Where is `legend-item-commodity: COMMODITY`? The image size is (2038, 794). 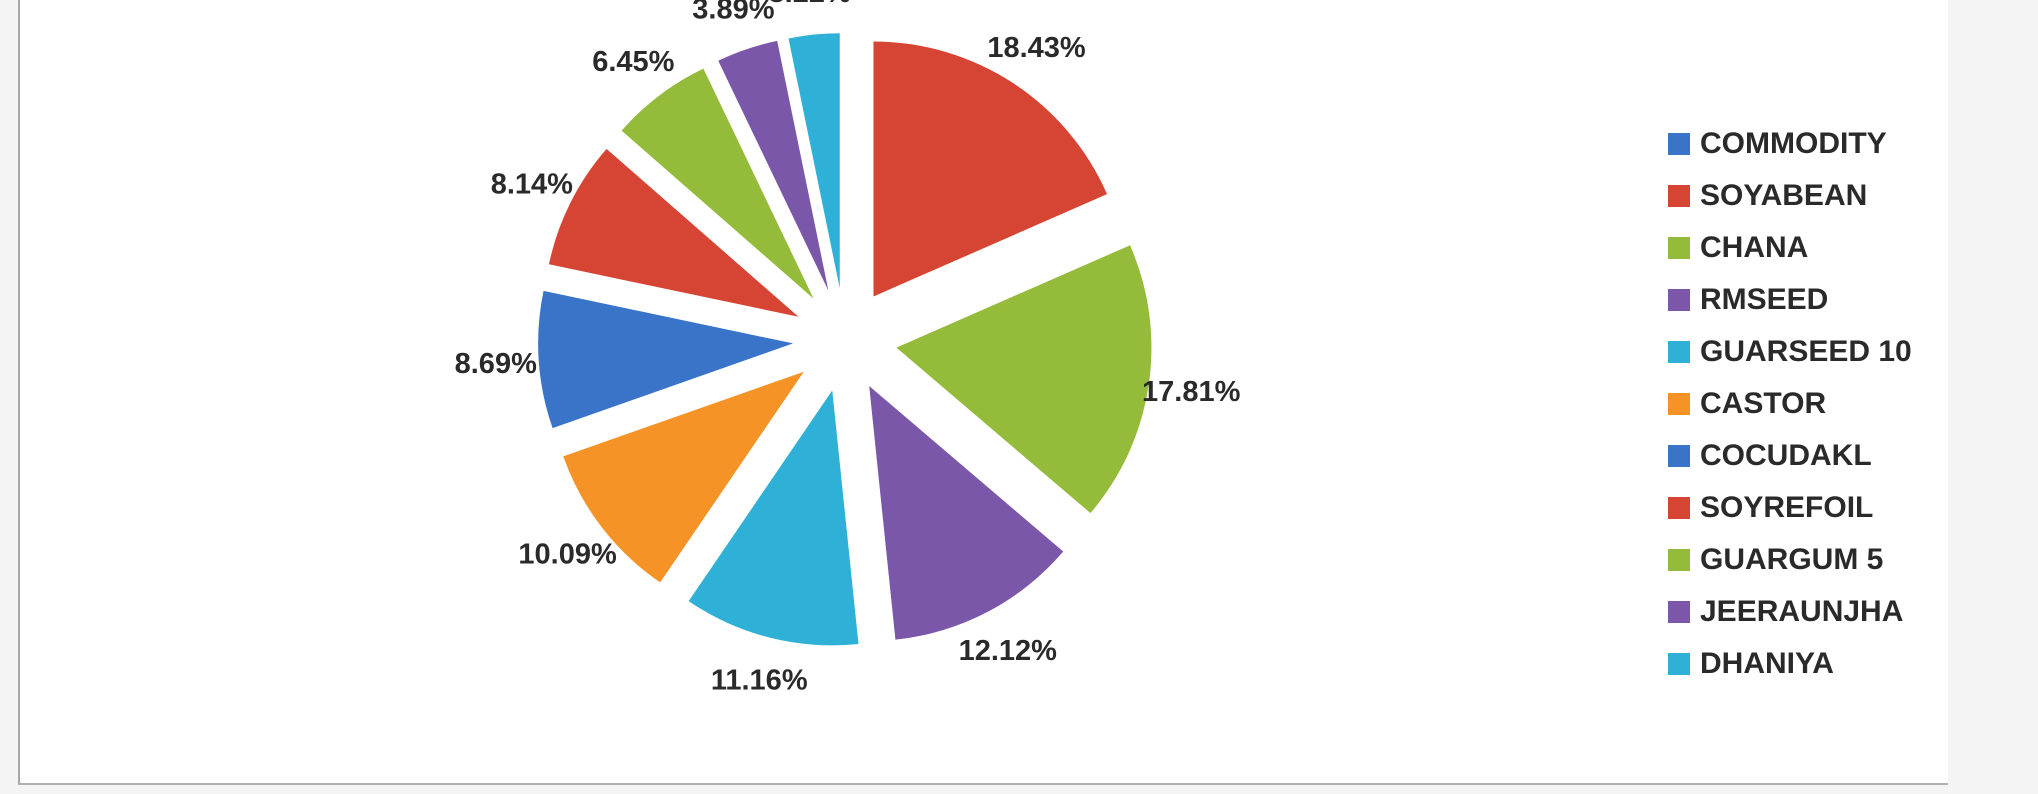 legend-item-commodity: COMMODITY is located at coordinates (1790, 144).